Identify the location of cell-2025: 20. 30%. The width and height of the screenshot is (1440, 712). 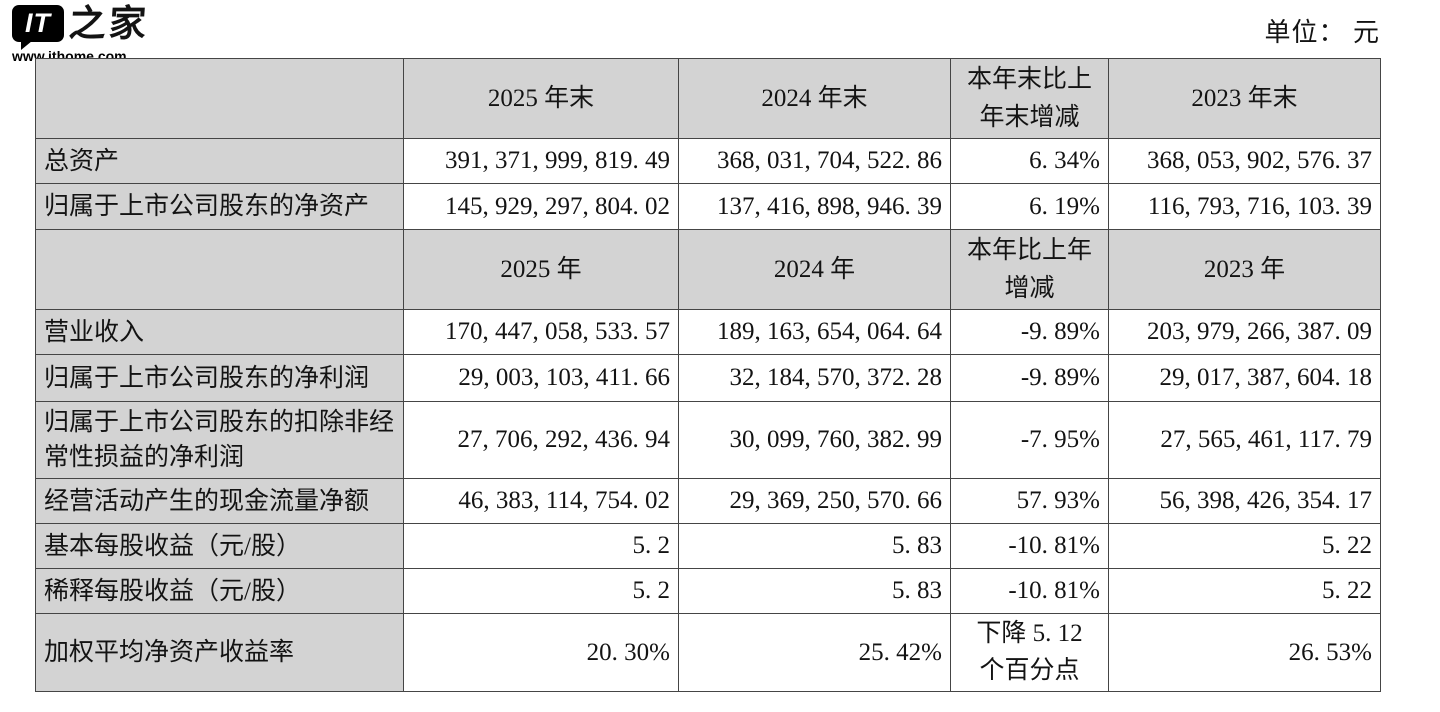
(541, 652).